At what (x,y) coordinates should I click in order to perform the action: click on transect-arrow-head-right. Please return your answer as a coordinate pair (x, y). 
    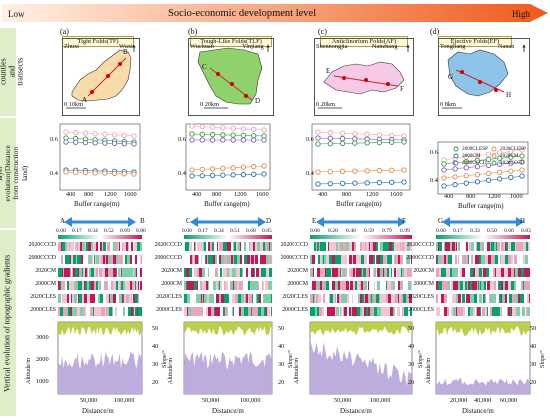
    Looking at the image, I should click on (132, 222).